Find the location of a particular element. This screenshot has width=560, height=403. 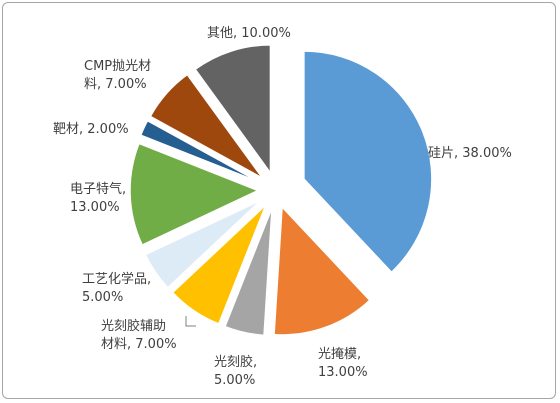

data-label-other: 其他, 10.00% is located at coordinates (249, 33).